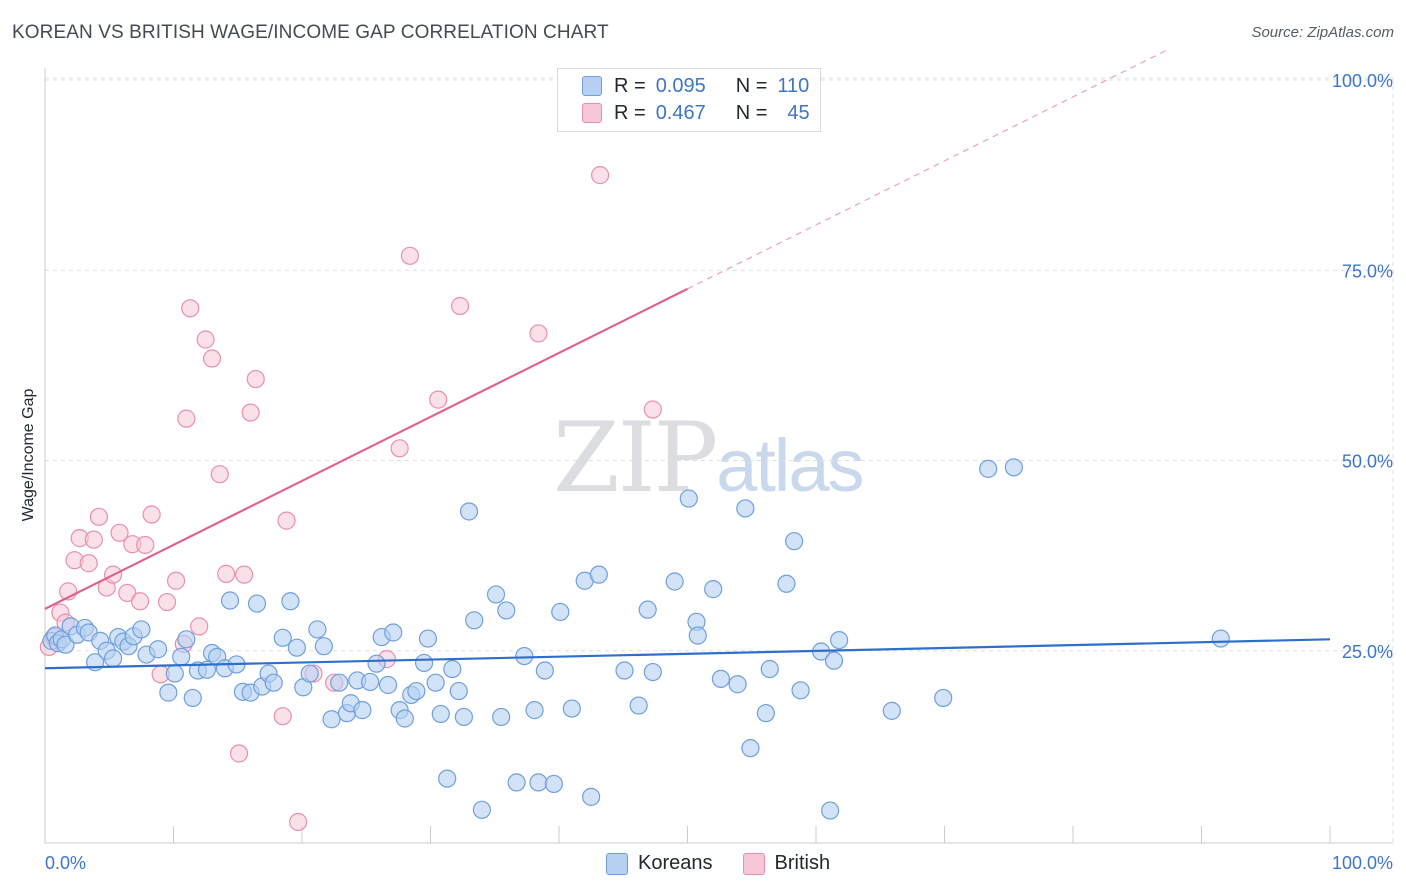 The image size is (1406, 892). I want to click on x-tick-label-min: 0.0%, so click(65, 863).